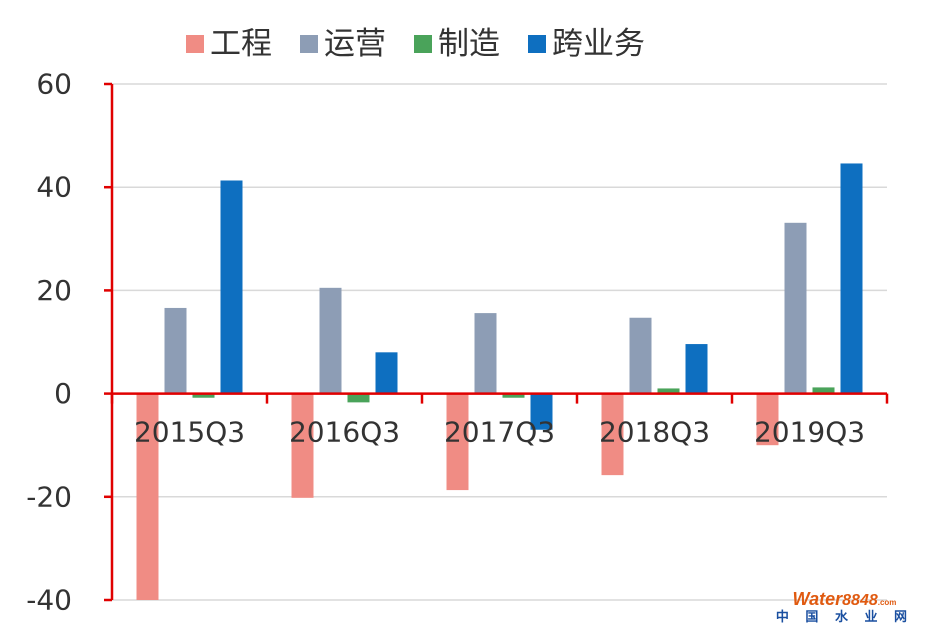  Describe the element at coordinates (54, 290) in the screenshot. I see `y-tick-label: 20` at that location.